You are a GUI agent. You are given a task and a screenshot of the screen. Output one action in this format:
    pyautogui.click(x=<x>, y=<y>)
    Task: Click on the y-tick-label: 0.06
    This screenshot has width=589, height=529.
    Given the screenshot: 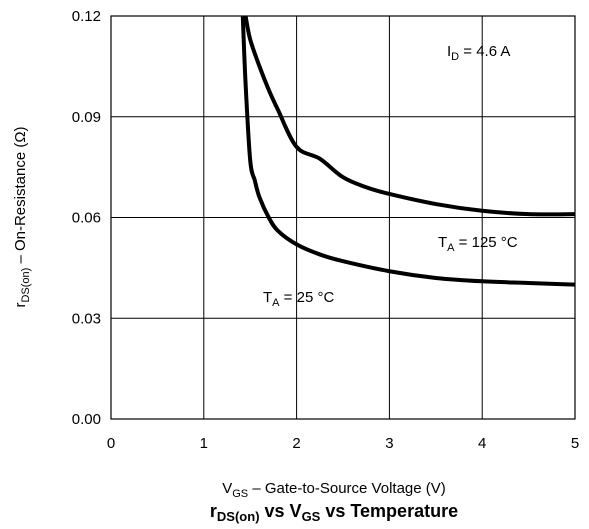 What is the action you would take?
    pyautogui.click(x=86, y=218)
    